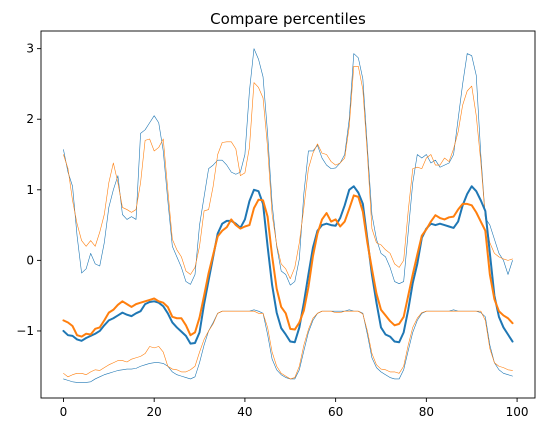 This screenshot has height=435, width=546. What do you see at coordinates (154, 412) in the screenshot?
I see `x-tick-label: 20` at bounding box center [154, 412].